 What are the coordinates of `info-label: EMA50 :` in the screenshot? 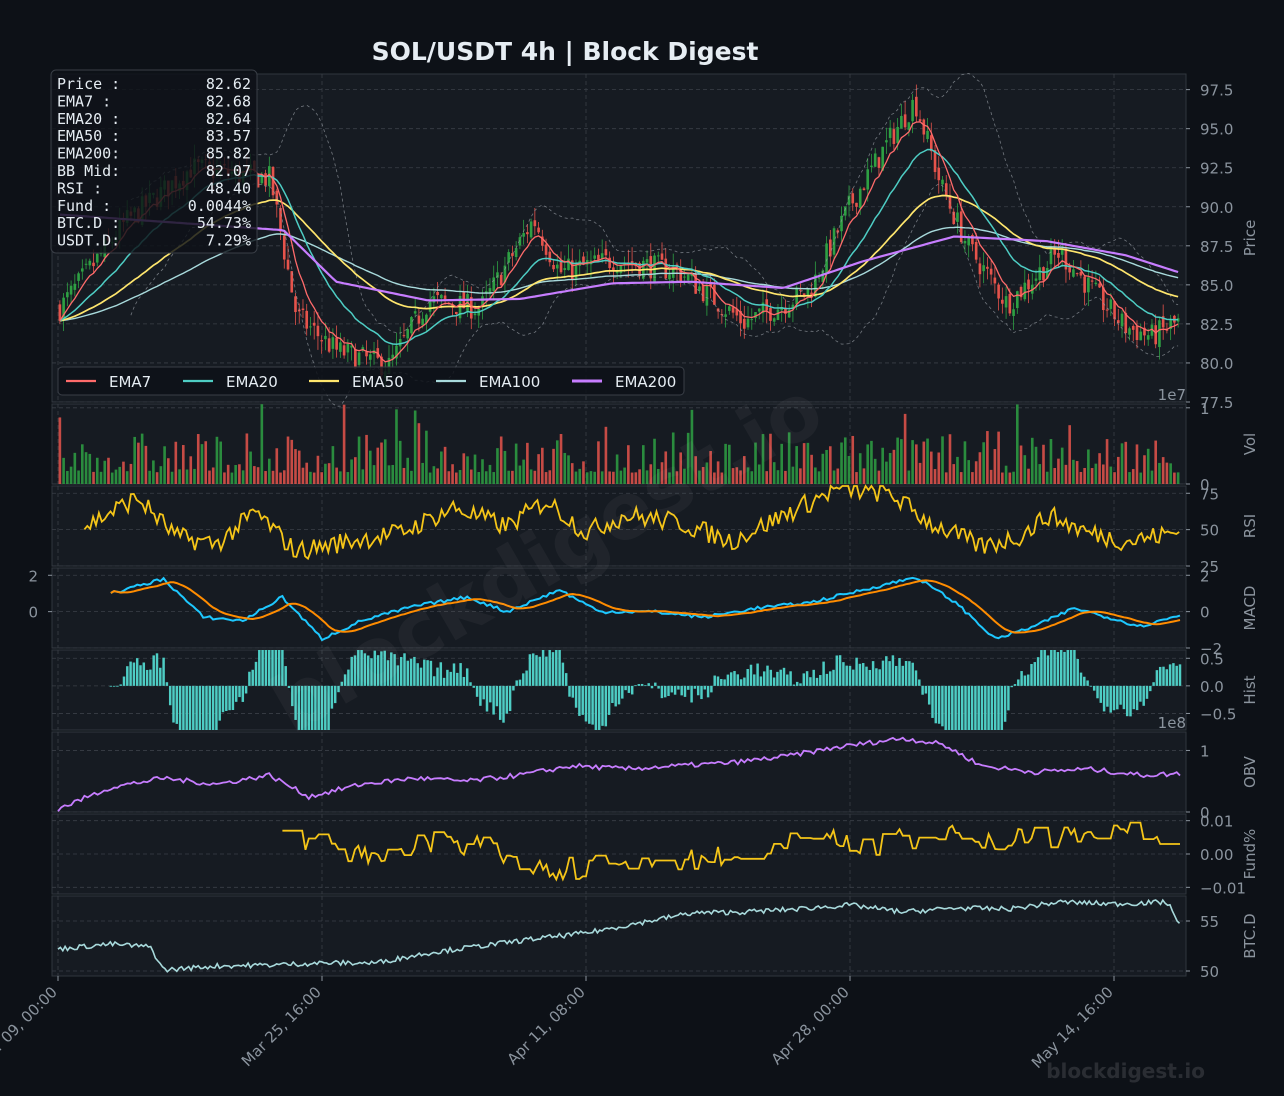 It's located at (88, 136).